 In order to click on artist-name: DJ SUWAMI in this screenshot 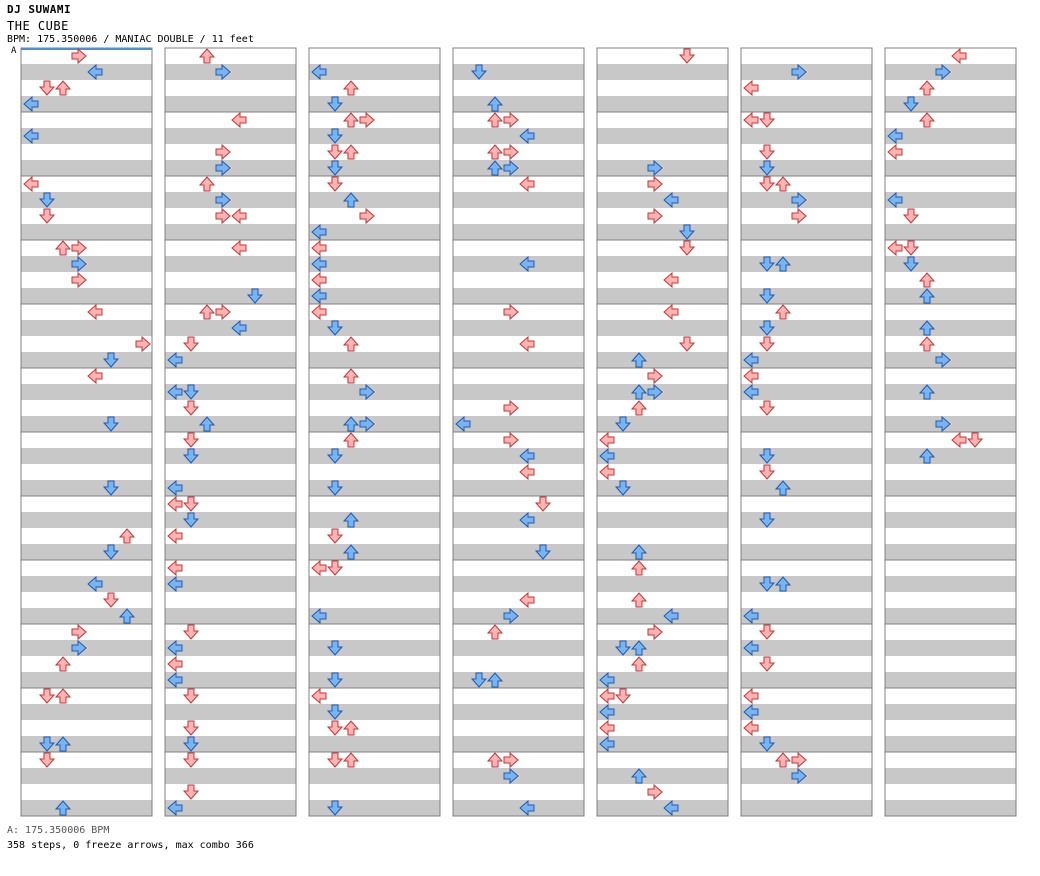, I will do `click(39, 9)`.